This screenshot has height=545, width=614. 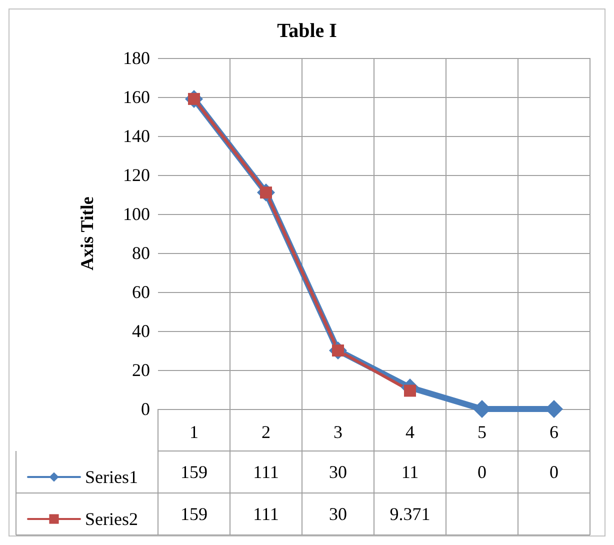 I want to click on y-tick-label: 20, so click(x=141, y=370).